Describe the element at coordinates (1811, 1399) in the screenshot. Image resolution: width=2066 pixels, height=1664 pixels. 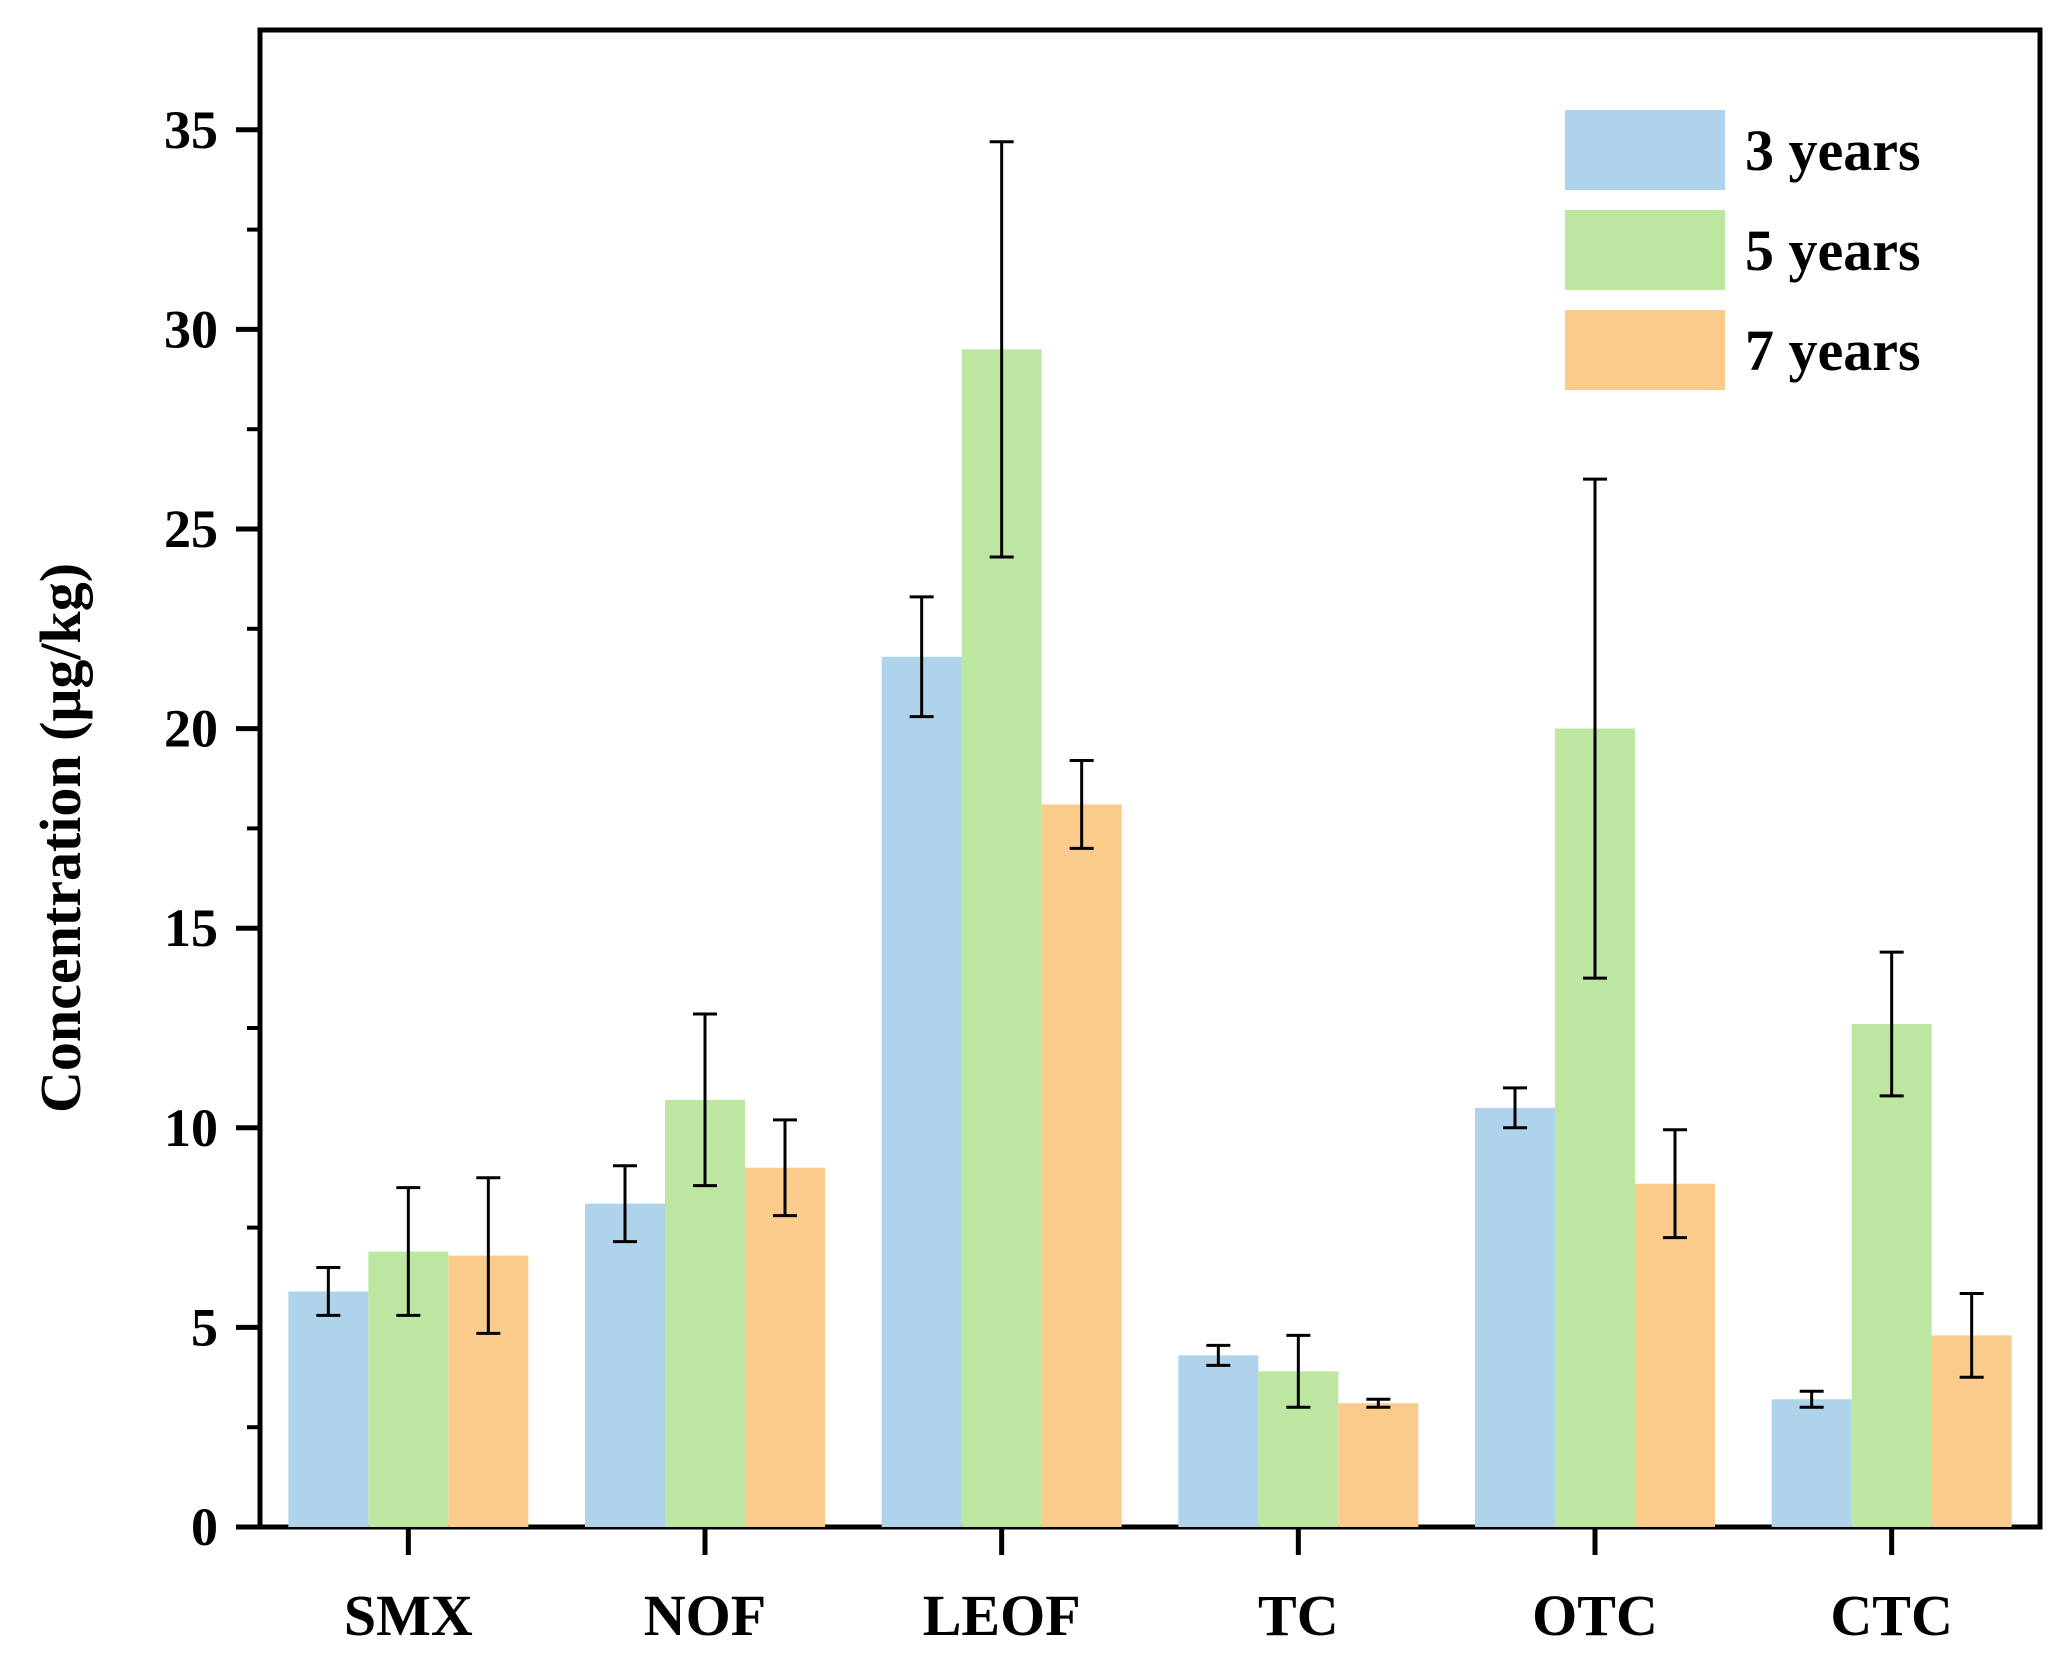
I see `error-bar-ctc-3-years` at that location.